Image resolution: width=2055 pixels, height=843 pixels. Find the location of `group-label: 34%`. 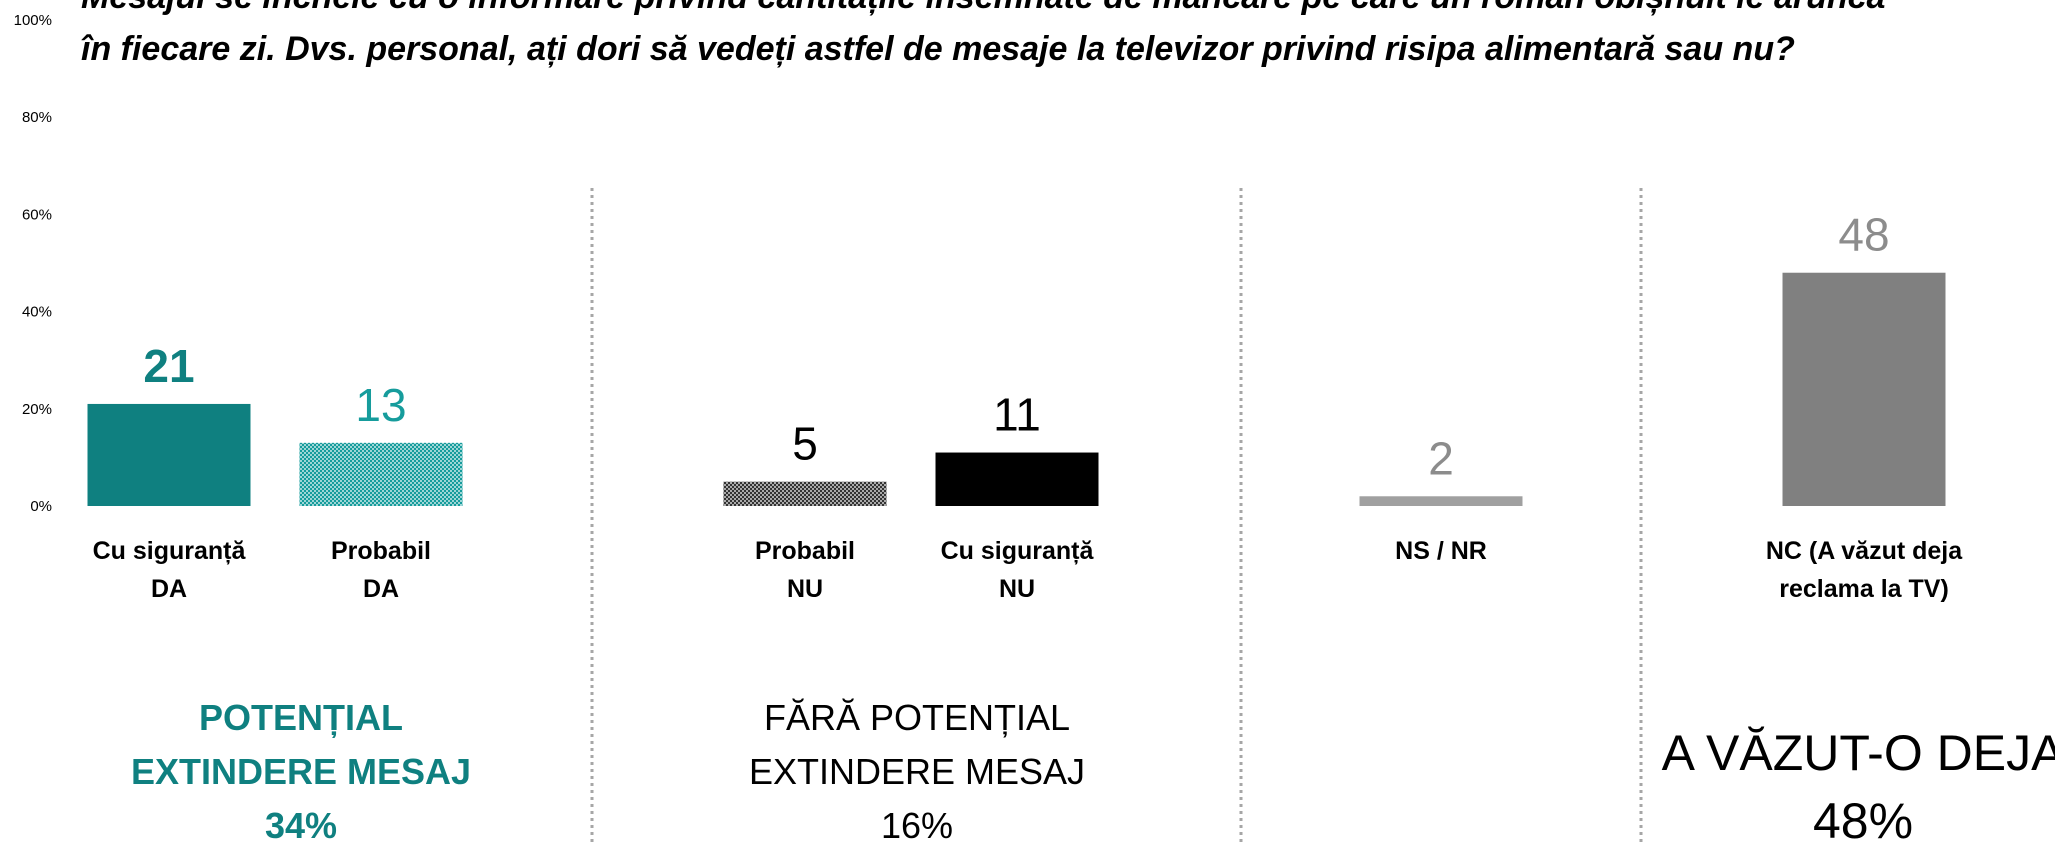

group-label: 34% is located at coordinates (301, 824).